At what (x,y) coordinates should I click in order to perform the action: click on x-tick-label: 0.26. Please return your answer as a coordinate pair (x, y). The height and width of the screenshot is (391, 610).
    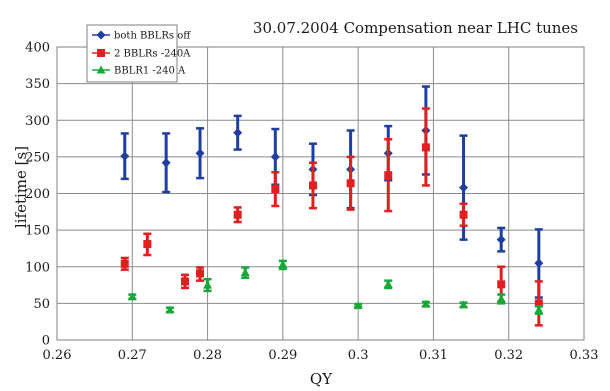
    Looking at the image, I should click on (57, 355).